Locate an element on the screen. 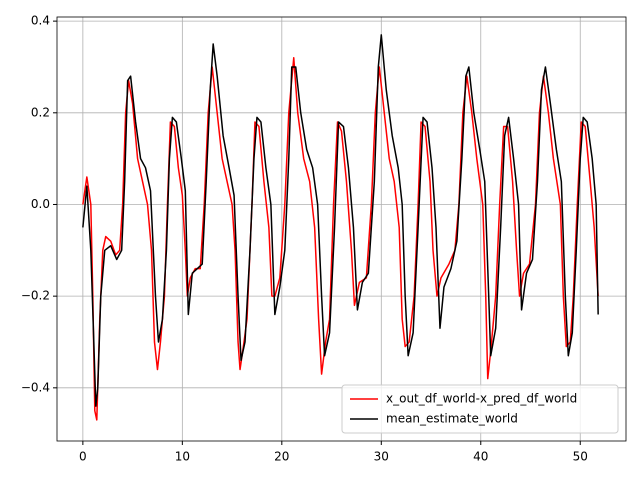 The width and height of the screenshot is (640, 484). y-tick-label: −0.4 is located at coordinates (35, 387).